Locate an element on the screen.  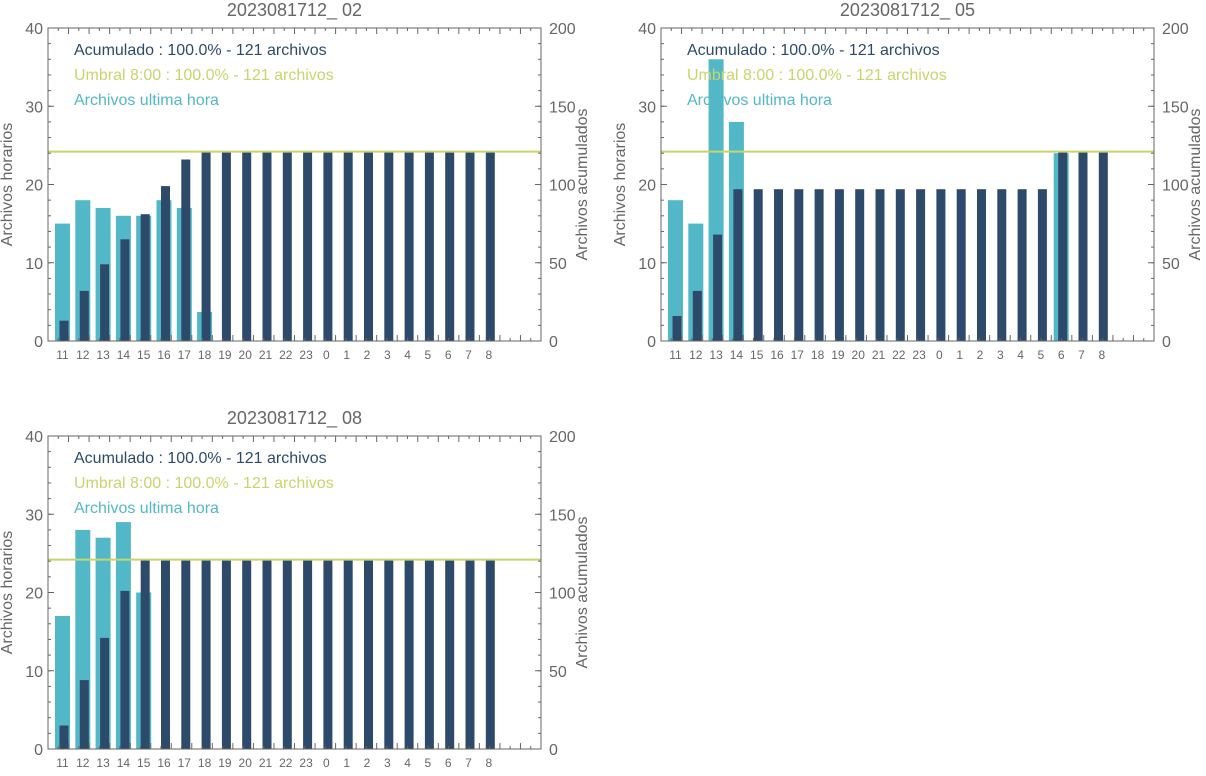
hourly-bar is located at coordinates (675, 270).